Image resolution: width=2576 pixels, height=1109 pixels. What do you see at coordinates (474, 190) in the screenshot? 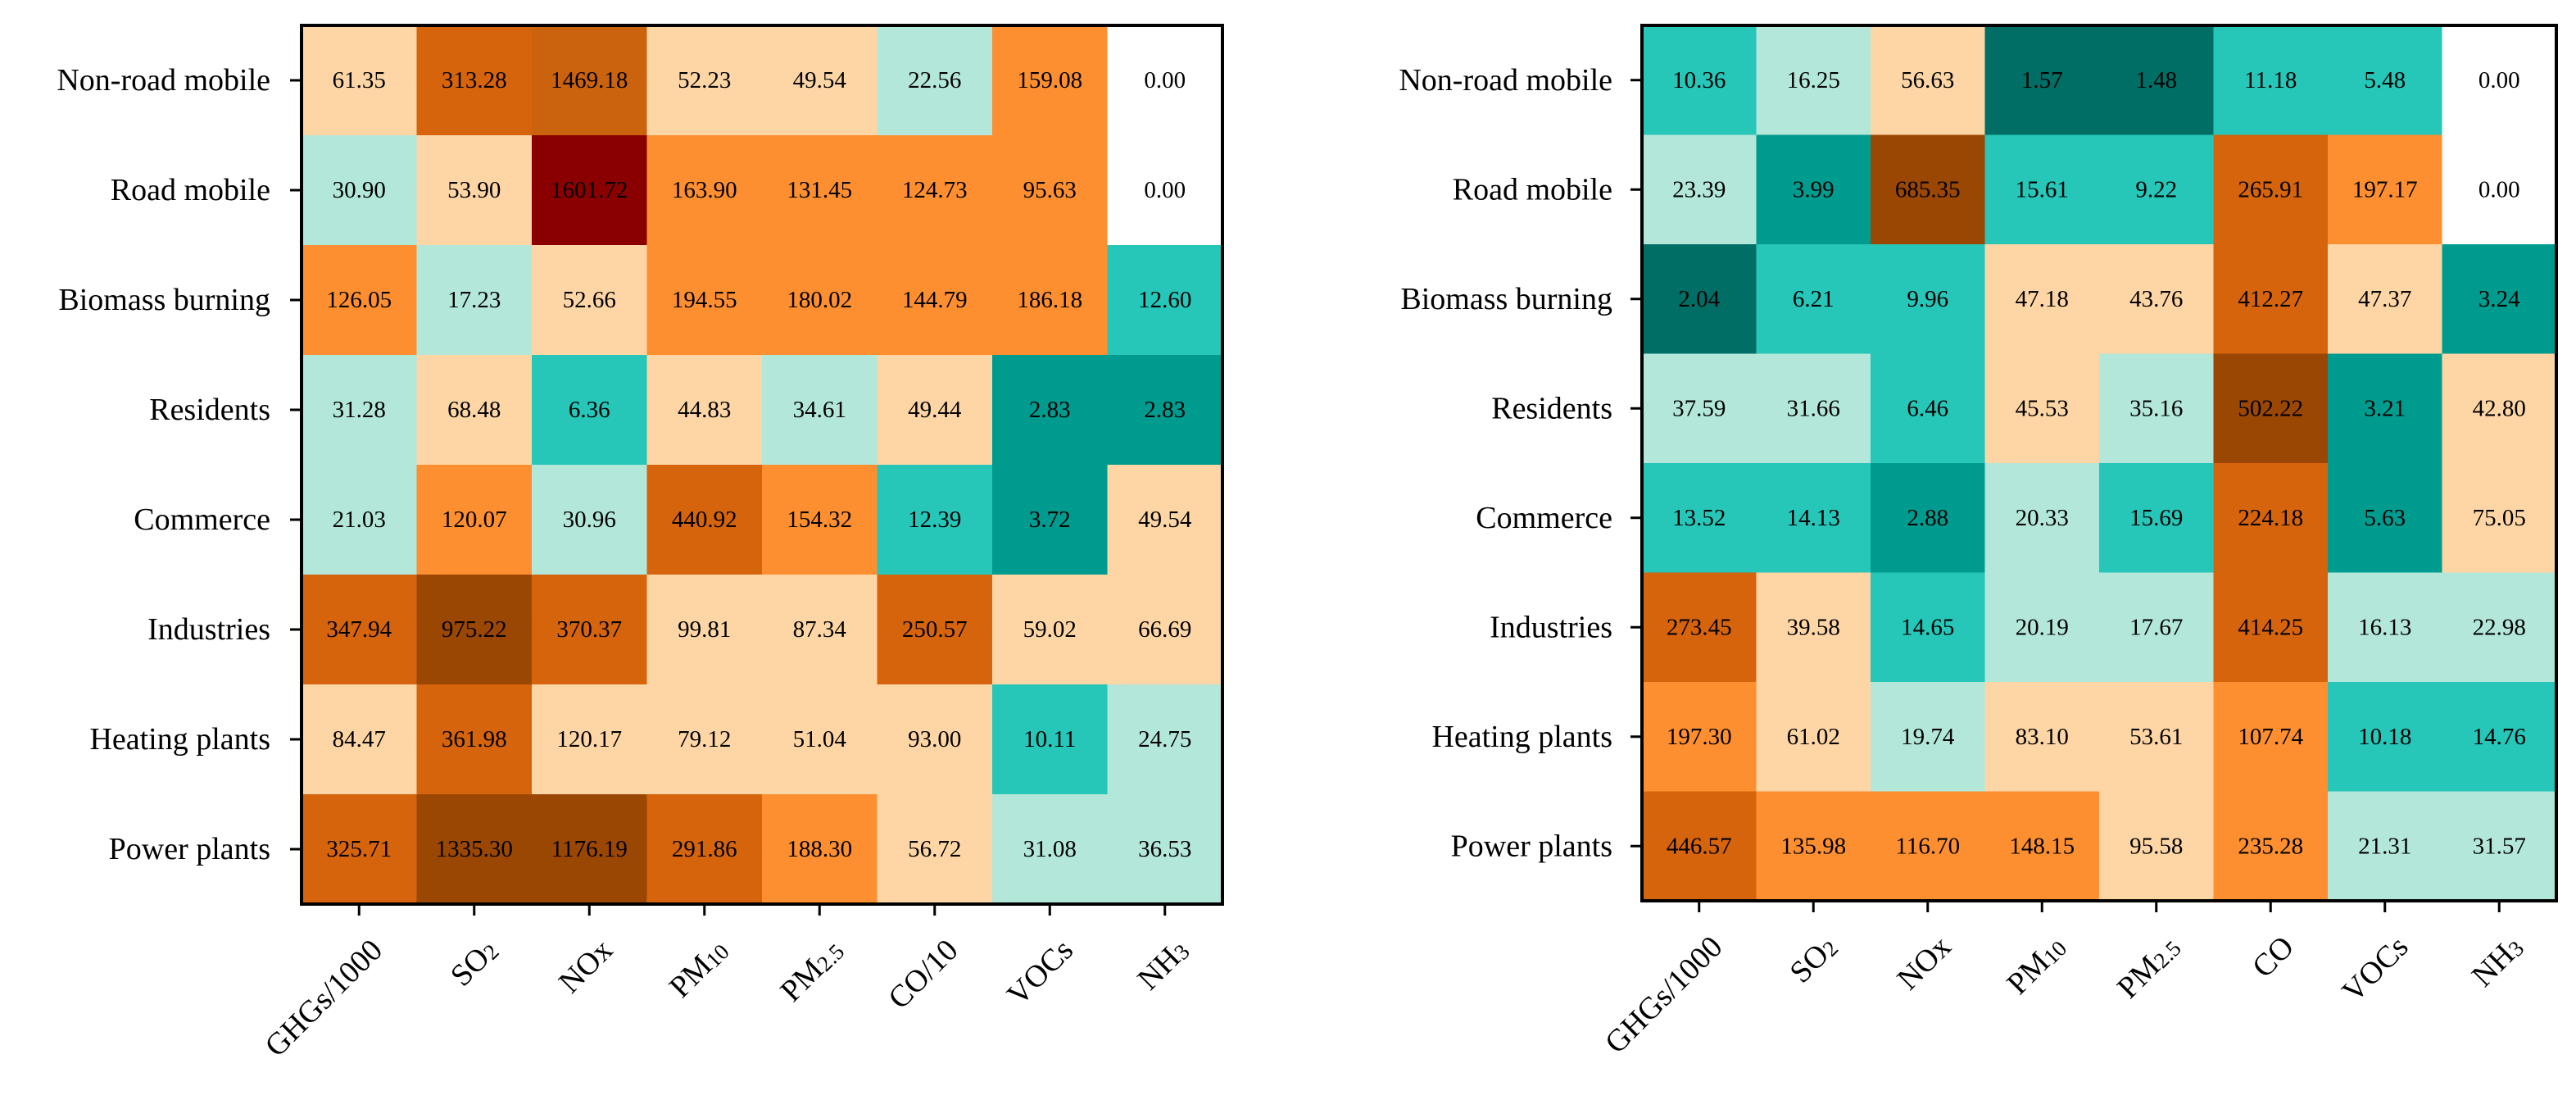
I see `cell-value-label: 53.90` at bounding box center [474, 190].